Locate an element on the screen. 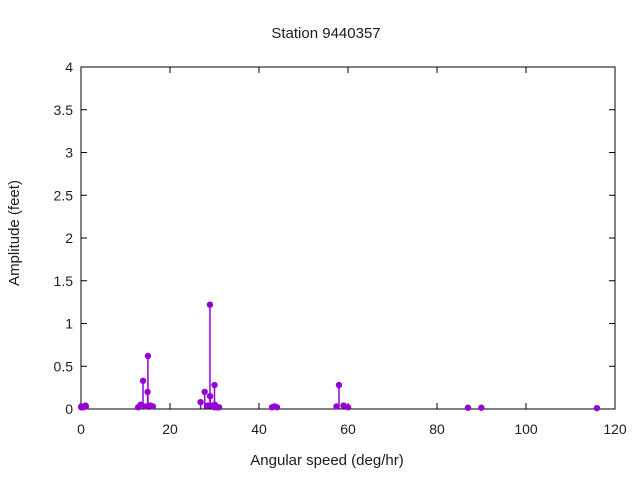 The height and width of the screenshot is (485, 640). y-tick-label: 0.5 is located at coordinates (64, 366).